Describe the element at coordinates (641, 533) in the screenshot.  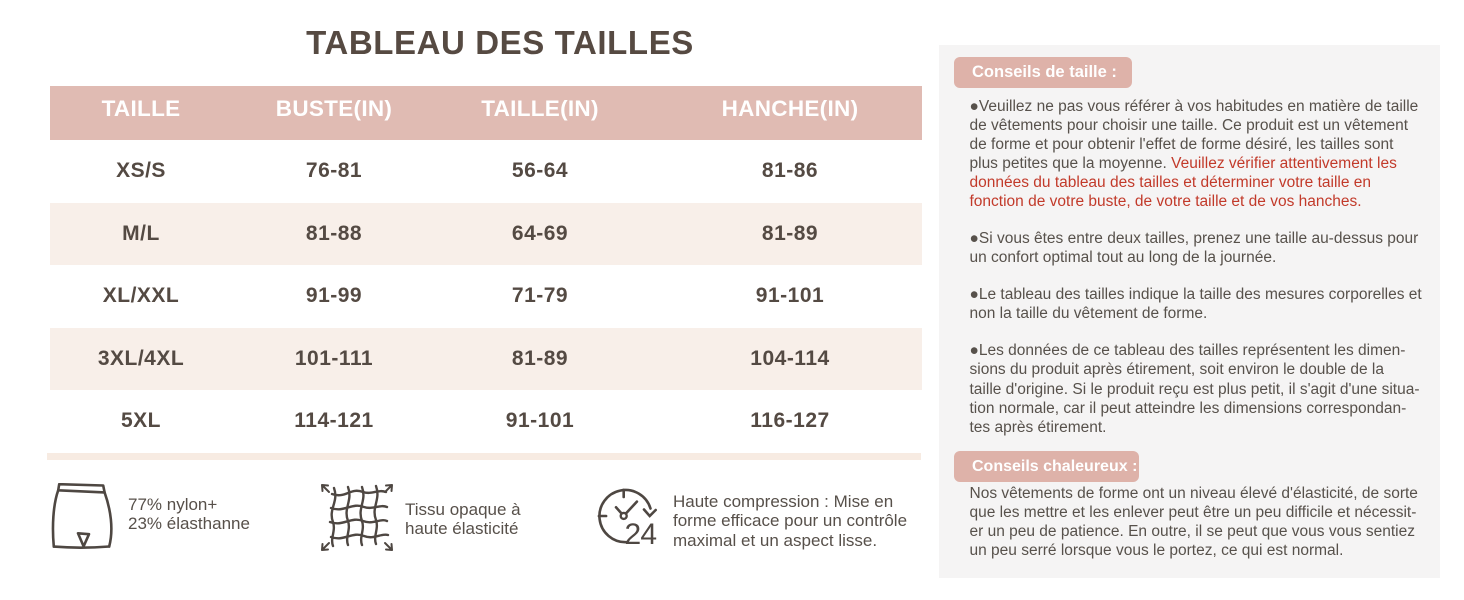
I see `svg-text: 24` at that location.